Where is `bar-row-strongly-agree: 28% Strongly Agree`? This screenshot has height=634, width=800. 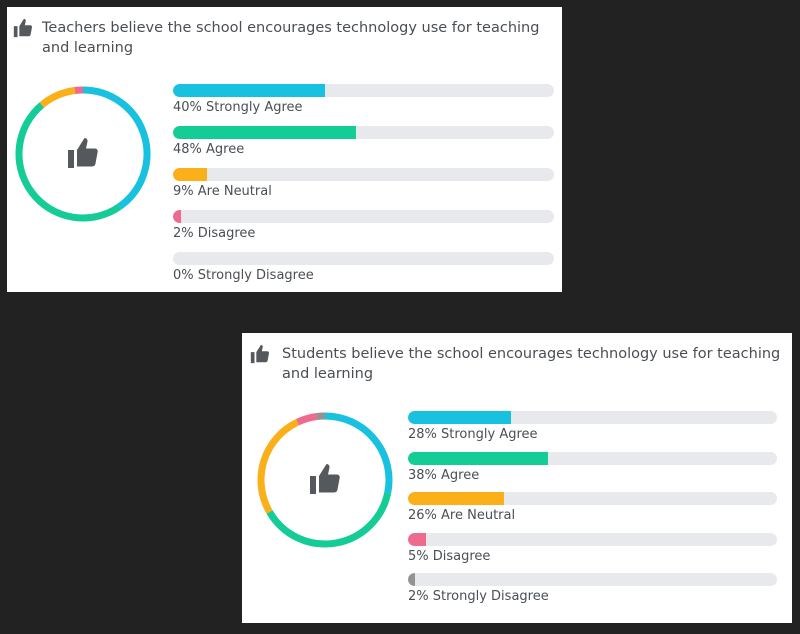 bar-row-strongly-agree: 28% Strongly Agree is located at coordinates (592, 429).